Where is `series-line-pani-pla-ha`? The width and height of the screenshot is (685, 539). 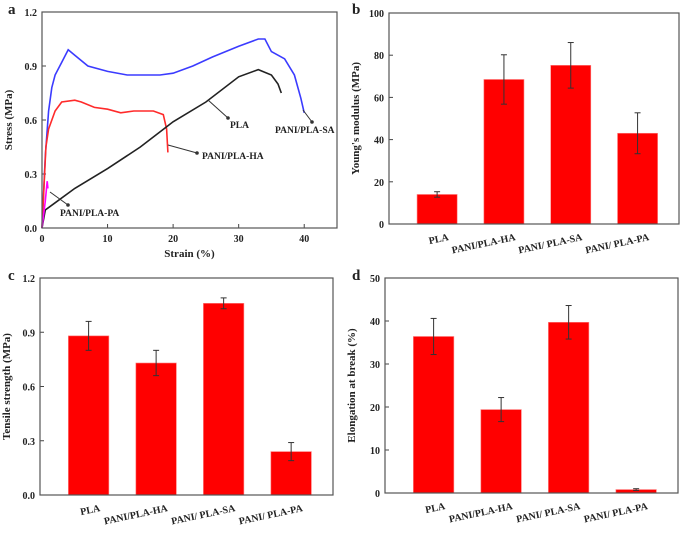
series-line-pani-pla-ha is located at coordinates (105, 164).